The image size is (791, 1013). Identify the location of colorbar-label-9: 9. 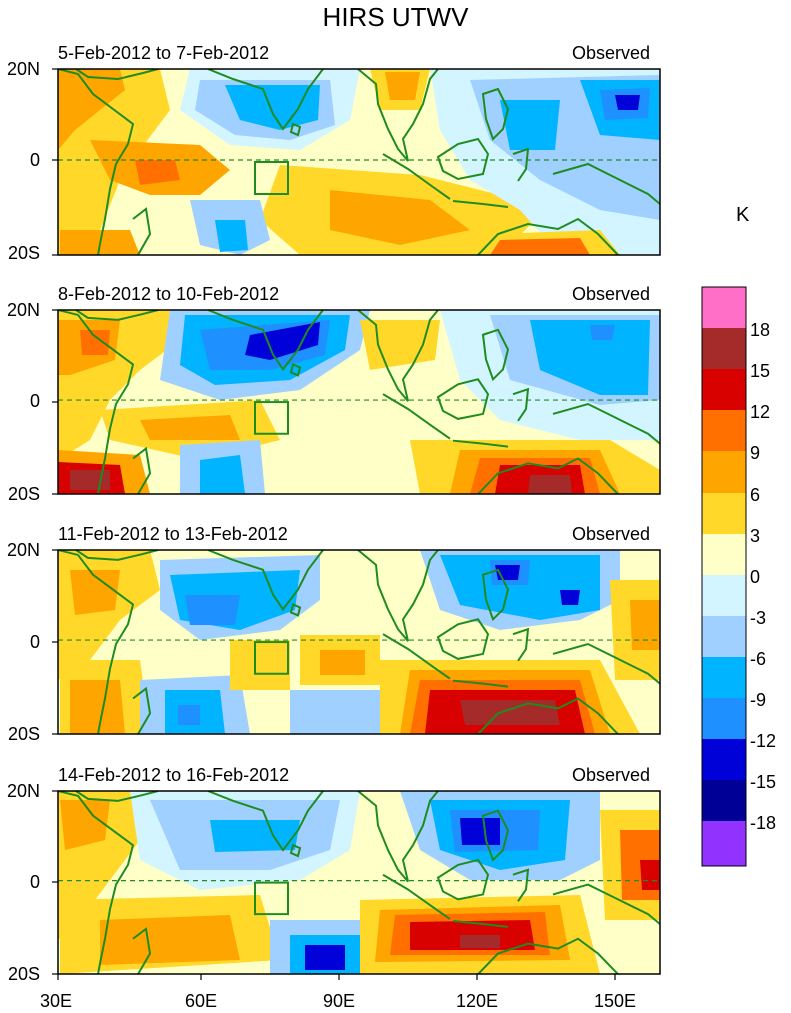
(755, 453).